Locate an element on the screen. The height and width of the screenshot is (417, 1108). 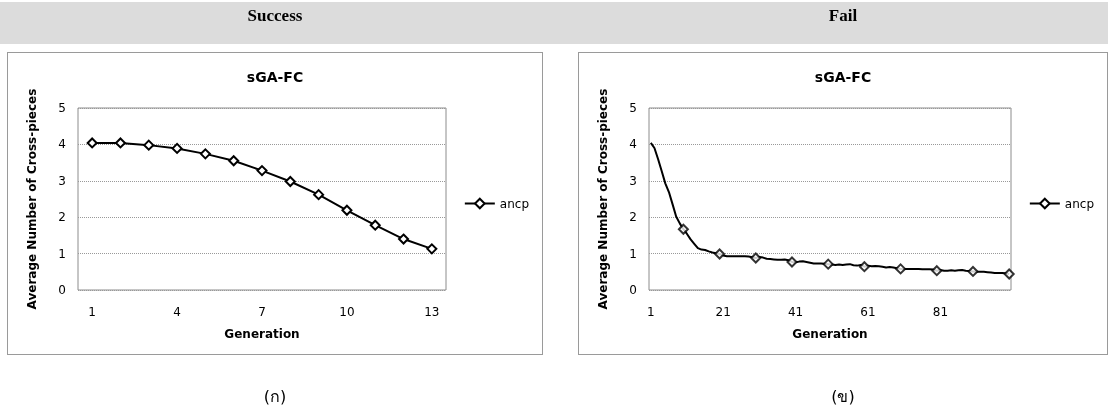
text: Success is located at coordinates (275, 16).